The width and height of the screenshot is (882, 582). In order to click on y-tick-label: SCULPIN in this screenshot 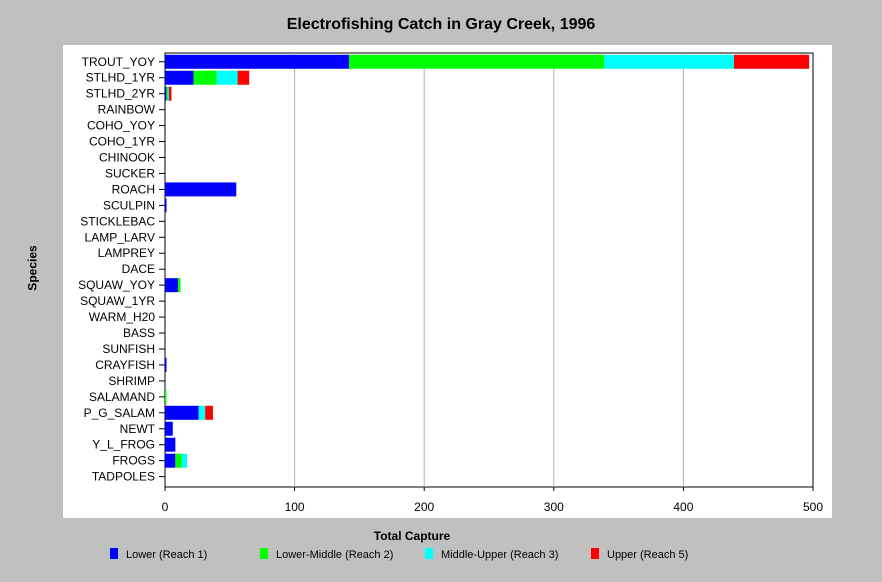, I will do `click(129, 205)`.